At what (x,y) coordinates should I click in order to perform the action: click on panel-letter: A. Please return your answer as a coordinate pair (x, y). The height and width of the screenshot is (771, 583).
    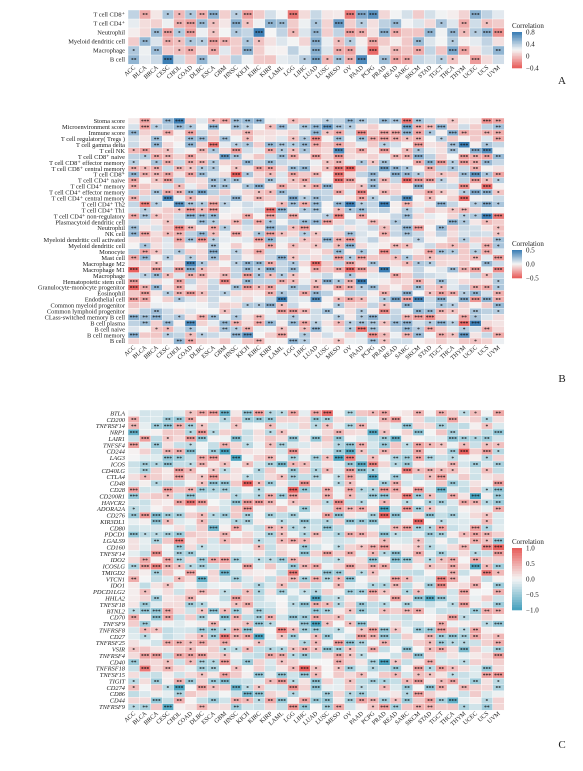
    Looking at the image, I should click on (562, 81).